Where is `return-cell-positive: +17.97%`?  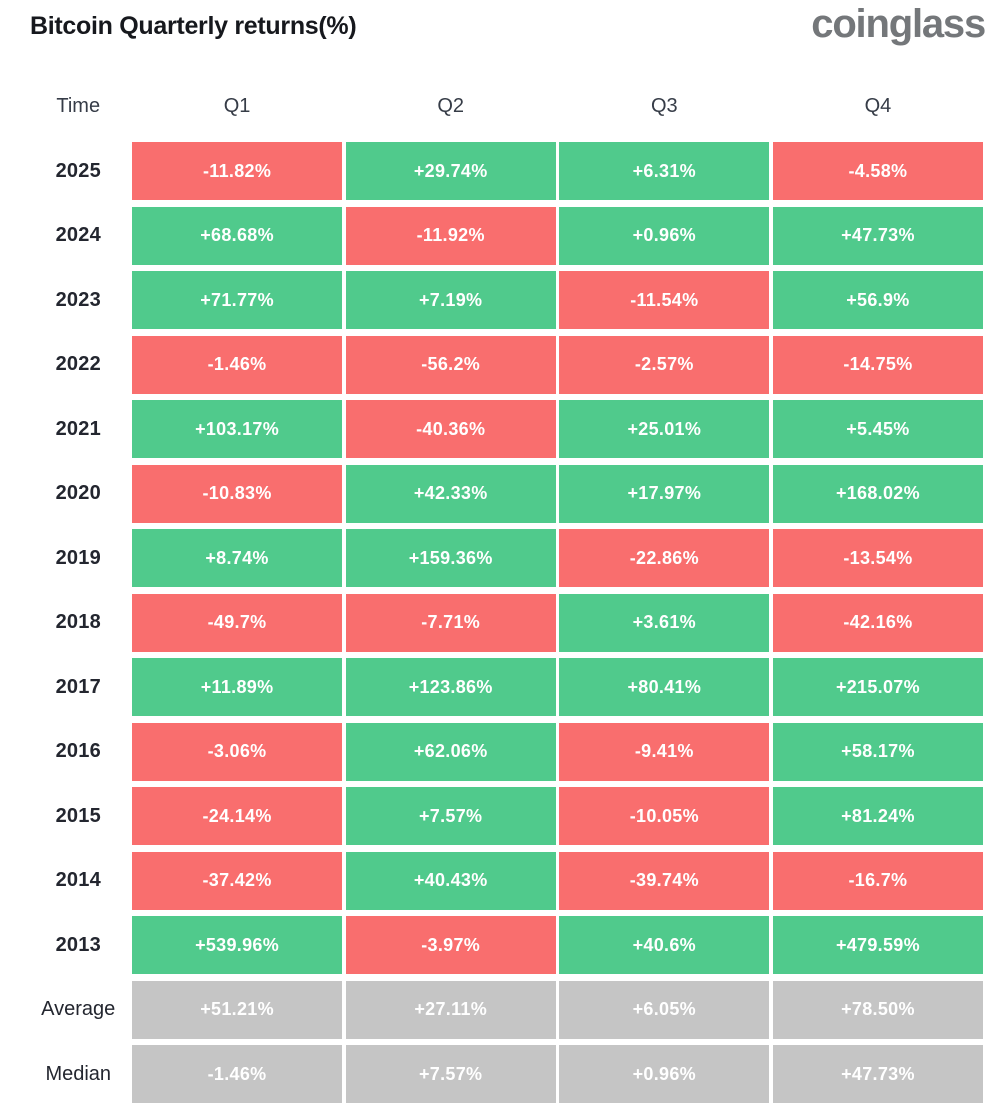 return-cell-positive: +17.97% is located at coordinates (664, 493).